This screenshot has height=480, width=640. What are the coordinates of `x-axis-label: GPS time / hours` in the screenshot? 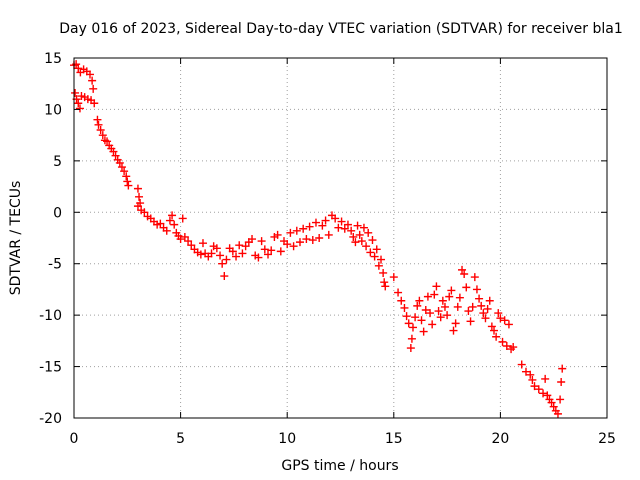 It's located at (339, 466).